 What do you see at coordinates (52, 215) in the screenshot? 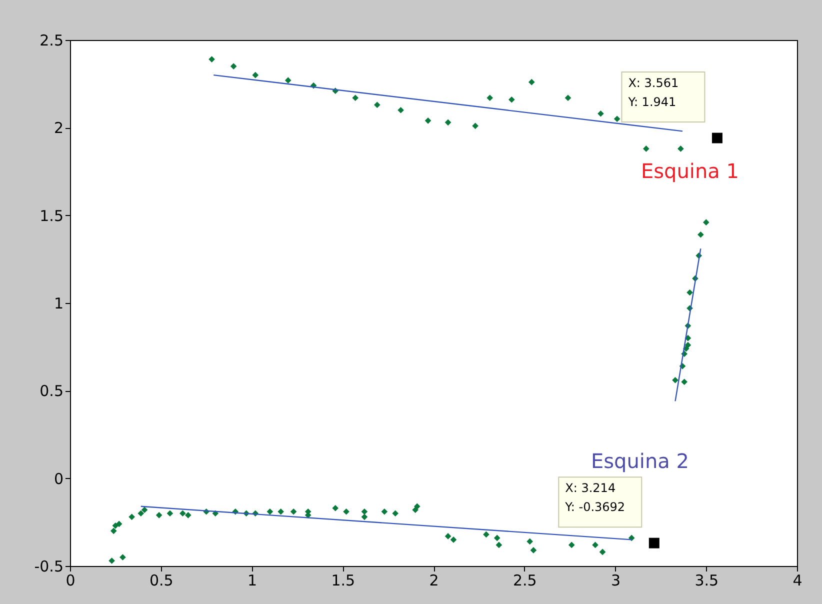
I see `y-tick-label: 1.5` at bounding box center [52, 215].